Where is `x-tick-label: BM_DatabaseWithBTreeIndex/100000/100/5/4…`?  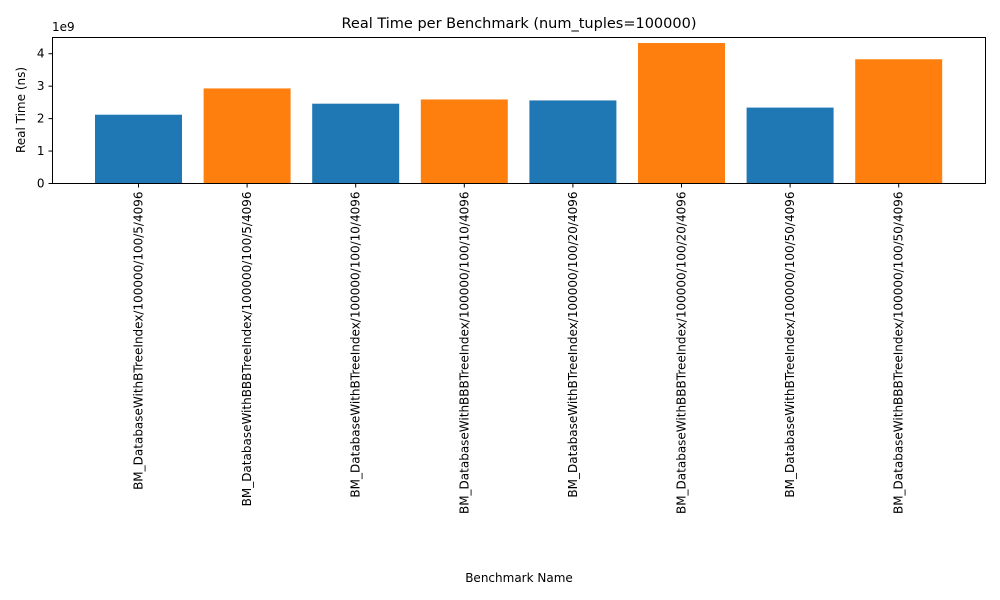
x-tick-label: BM_DatabaseWithBTreeIndex/100000/100/5/4… is located at coordinates (139, 341).